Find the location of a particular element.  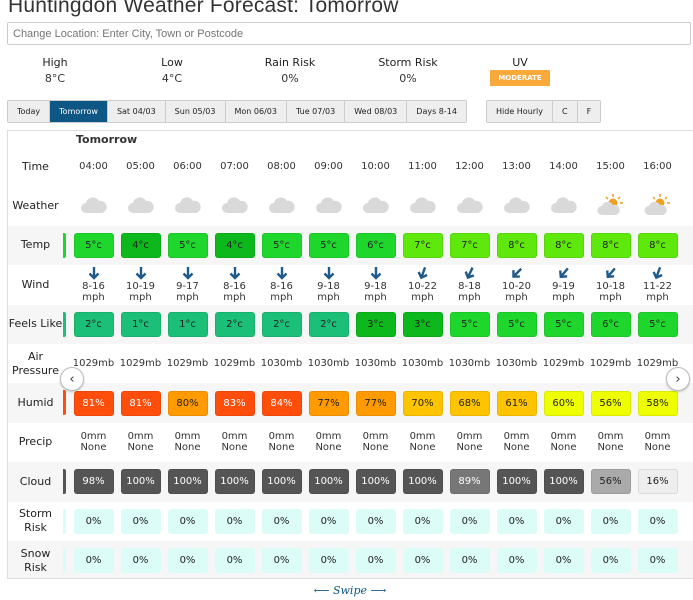

humid-cell: 61% is located at coordinates (516, 402).